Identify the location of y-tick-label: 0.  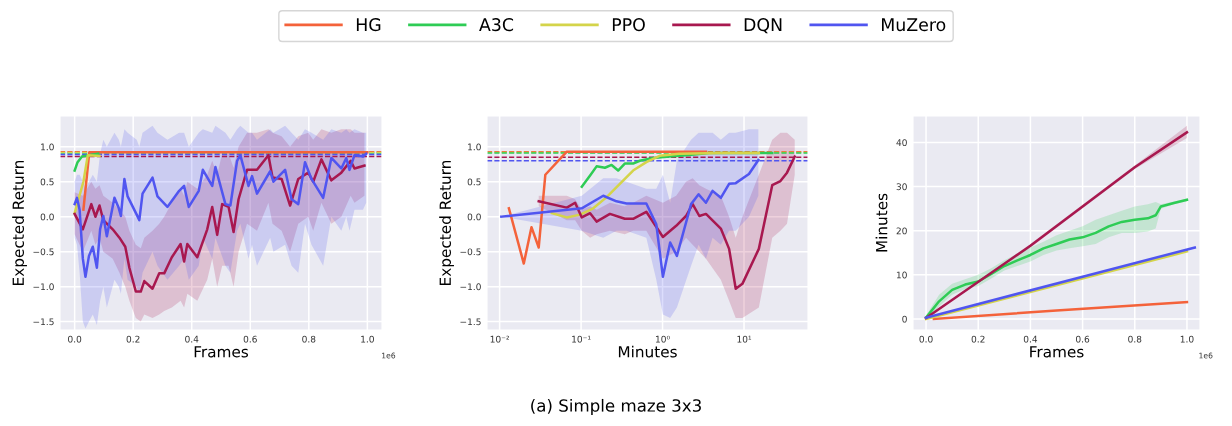
(904, 319).